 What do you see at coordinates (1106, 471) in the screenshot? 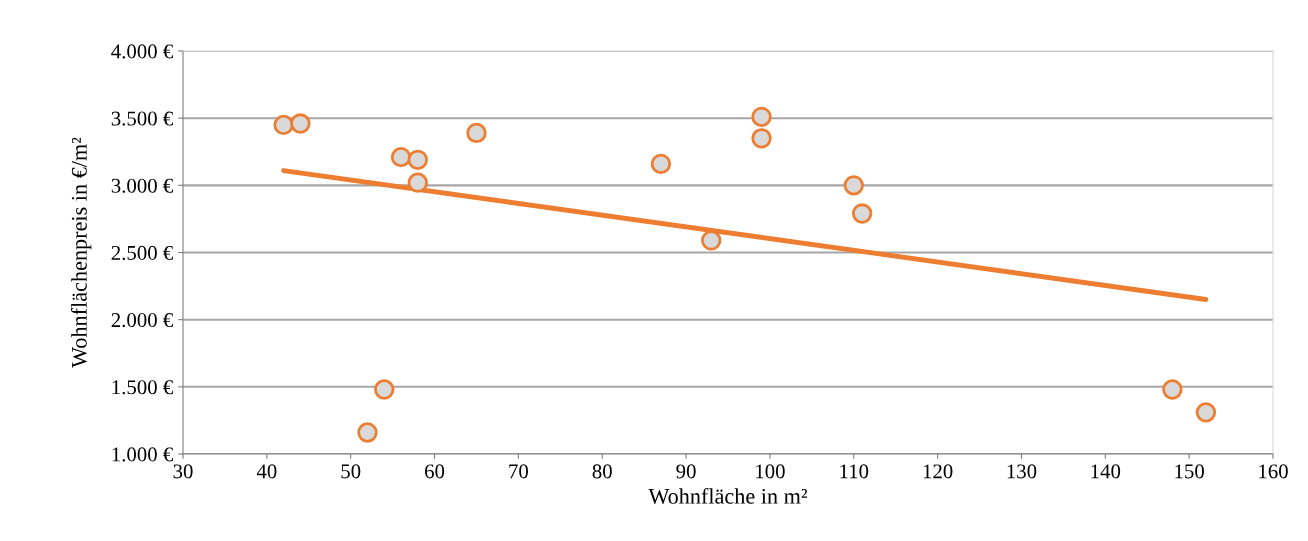
I see `x-tick-label: 140` at bounding box center [1106, 471].